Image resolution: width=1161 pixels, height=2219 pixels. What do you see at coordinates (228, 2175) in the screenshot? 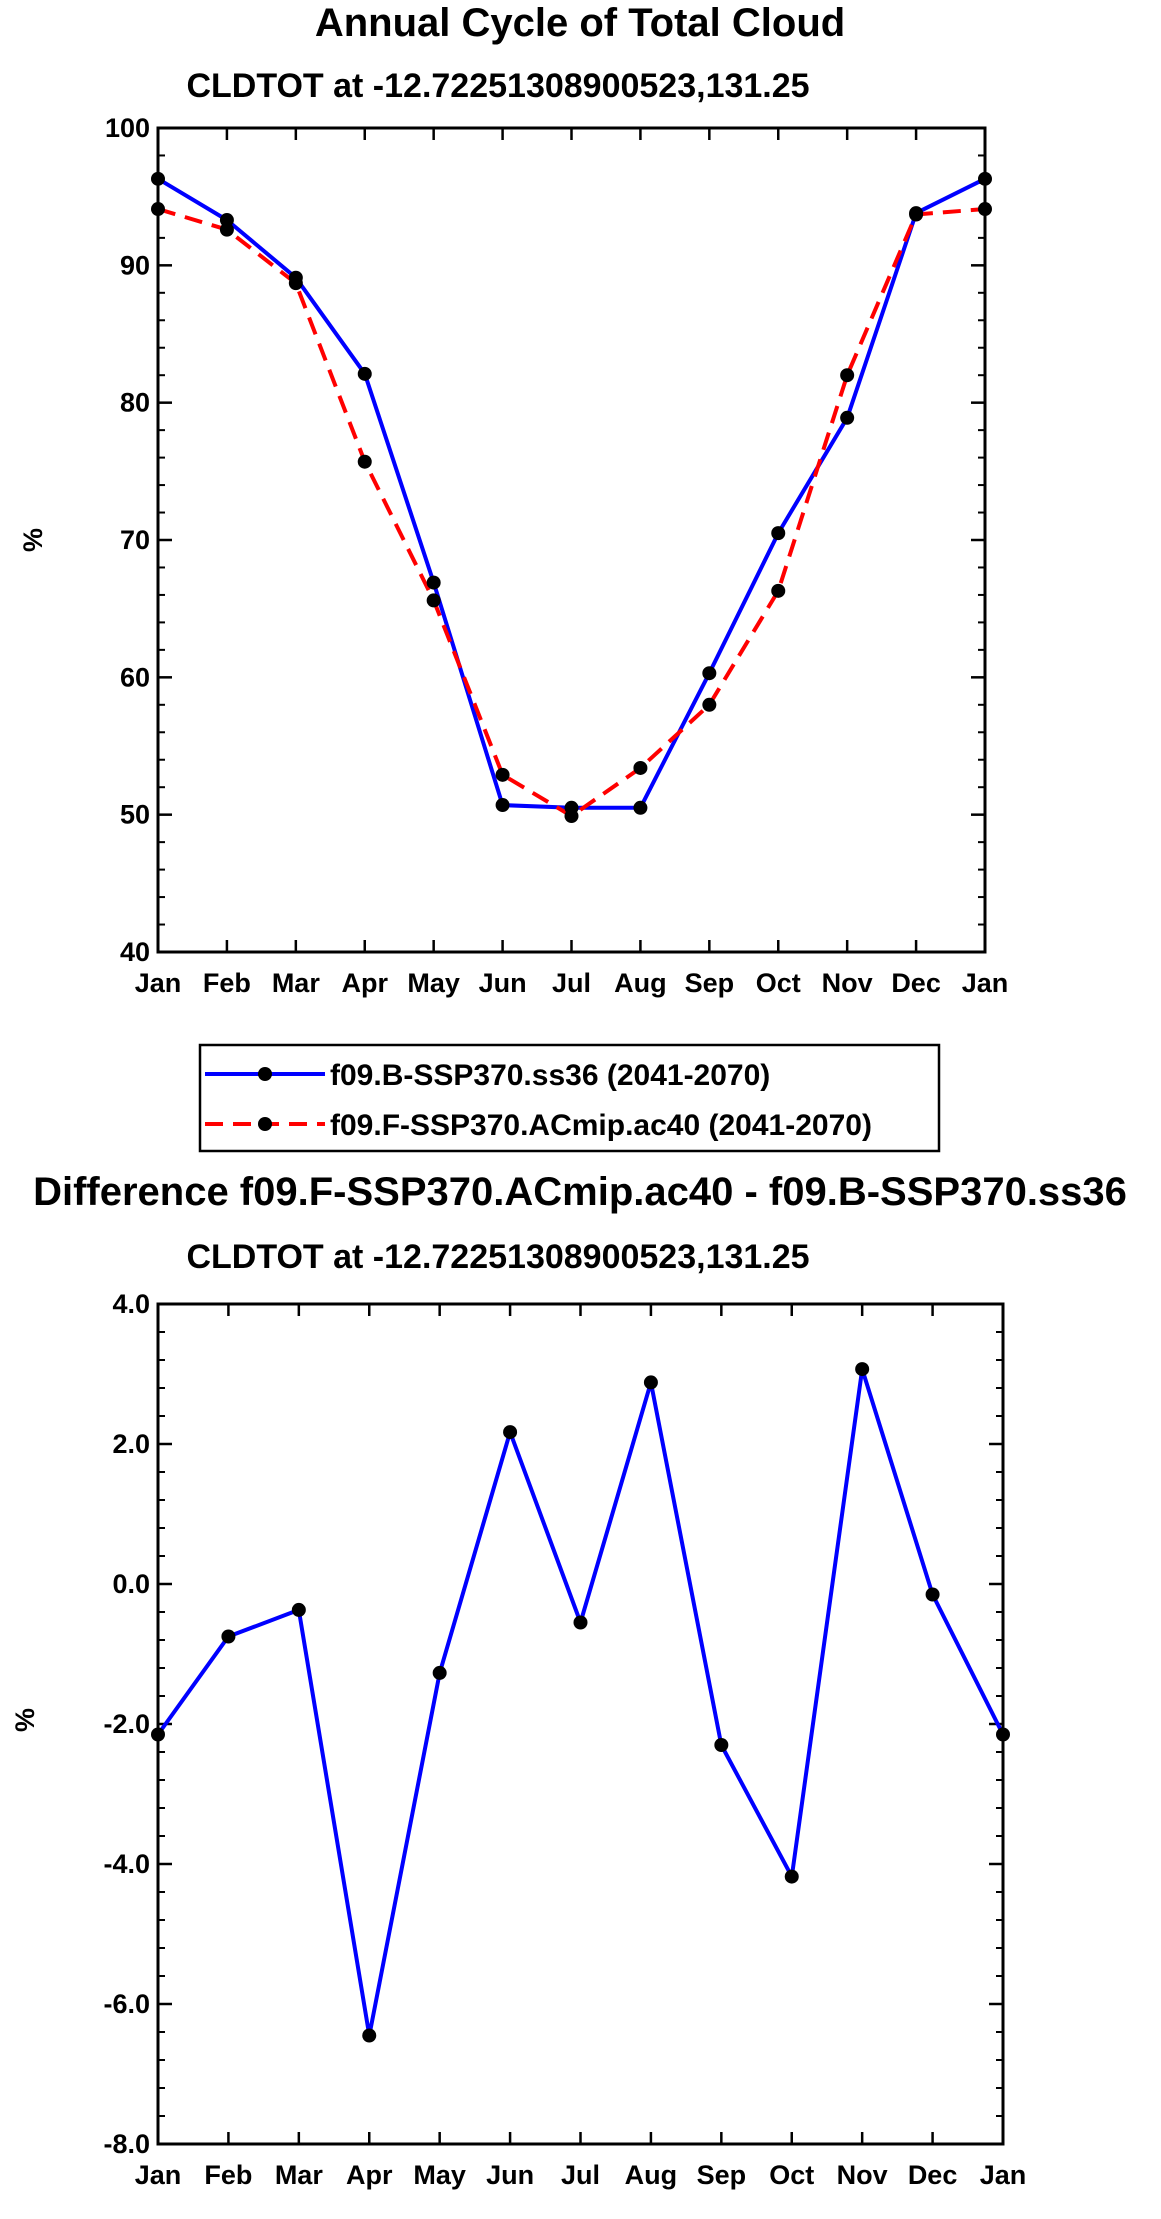
I see `chart2-x-tick-label: Feb` at bounding box center [228, 2175].